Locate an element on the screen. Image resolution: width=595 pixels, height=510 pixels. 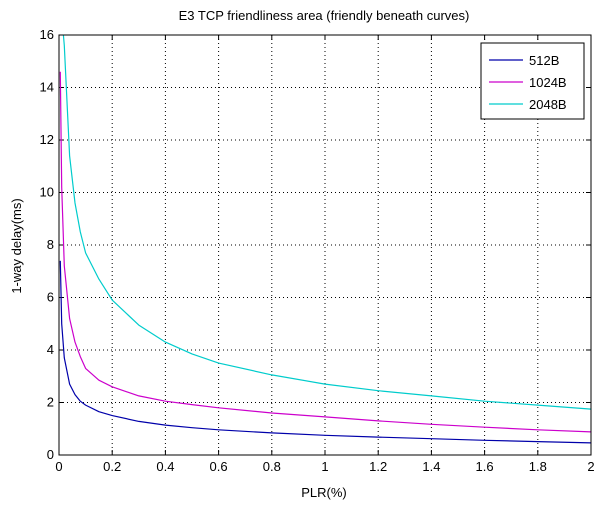
legend-label-2048B: 2048B is located at coordinates (548, 104).